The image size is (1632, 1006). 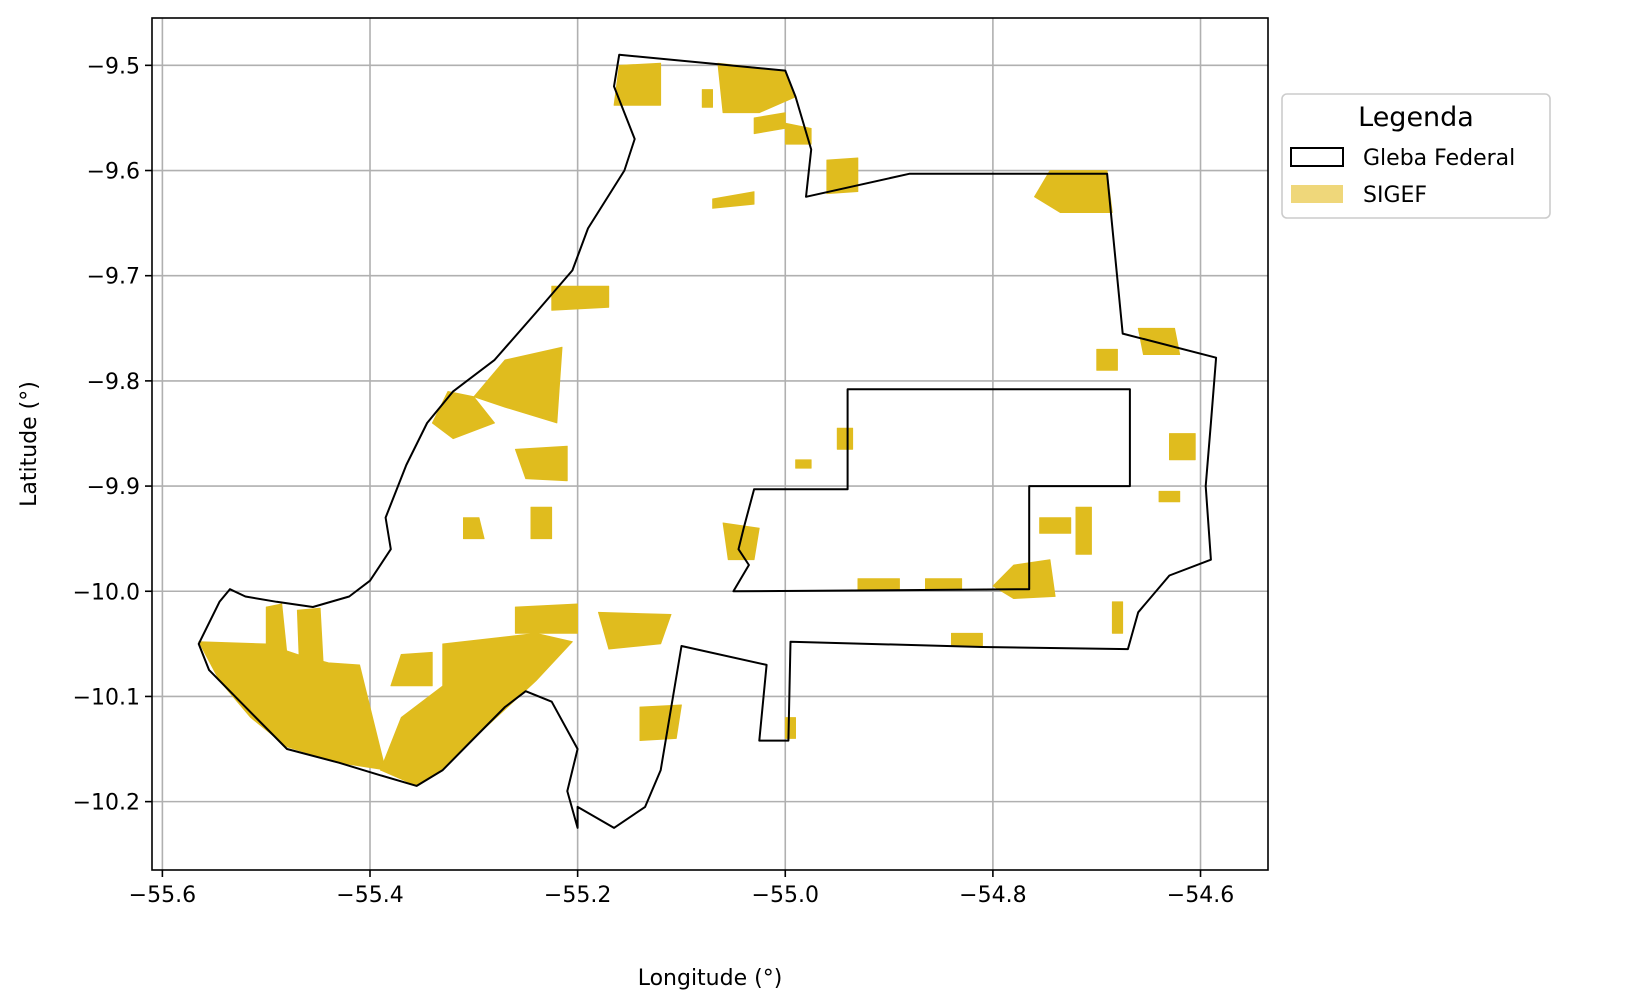 What do you see at coordinates (113, 382) in the screenshot?
I see `y-tick-label: −9.8` at bounding box center [113, 382].